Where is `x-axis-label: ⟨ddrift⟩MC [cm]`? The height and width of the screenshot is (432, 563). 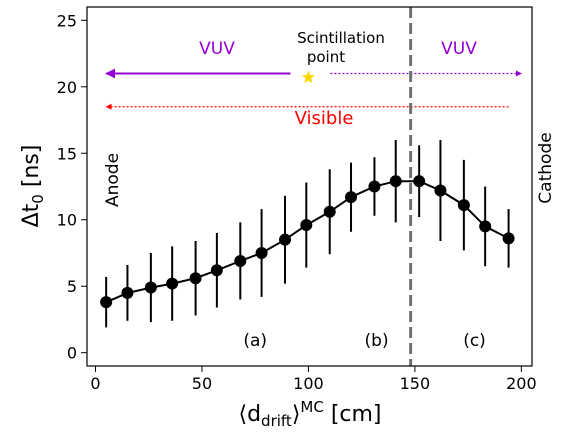 x-axis-label: ⟨ddrift⟩MC [cm] is located at coordinates (309, 414).